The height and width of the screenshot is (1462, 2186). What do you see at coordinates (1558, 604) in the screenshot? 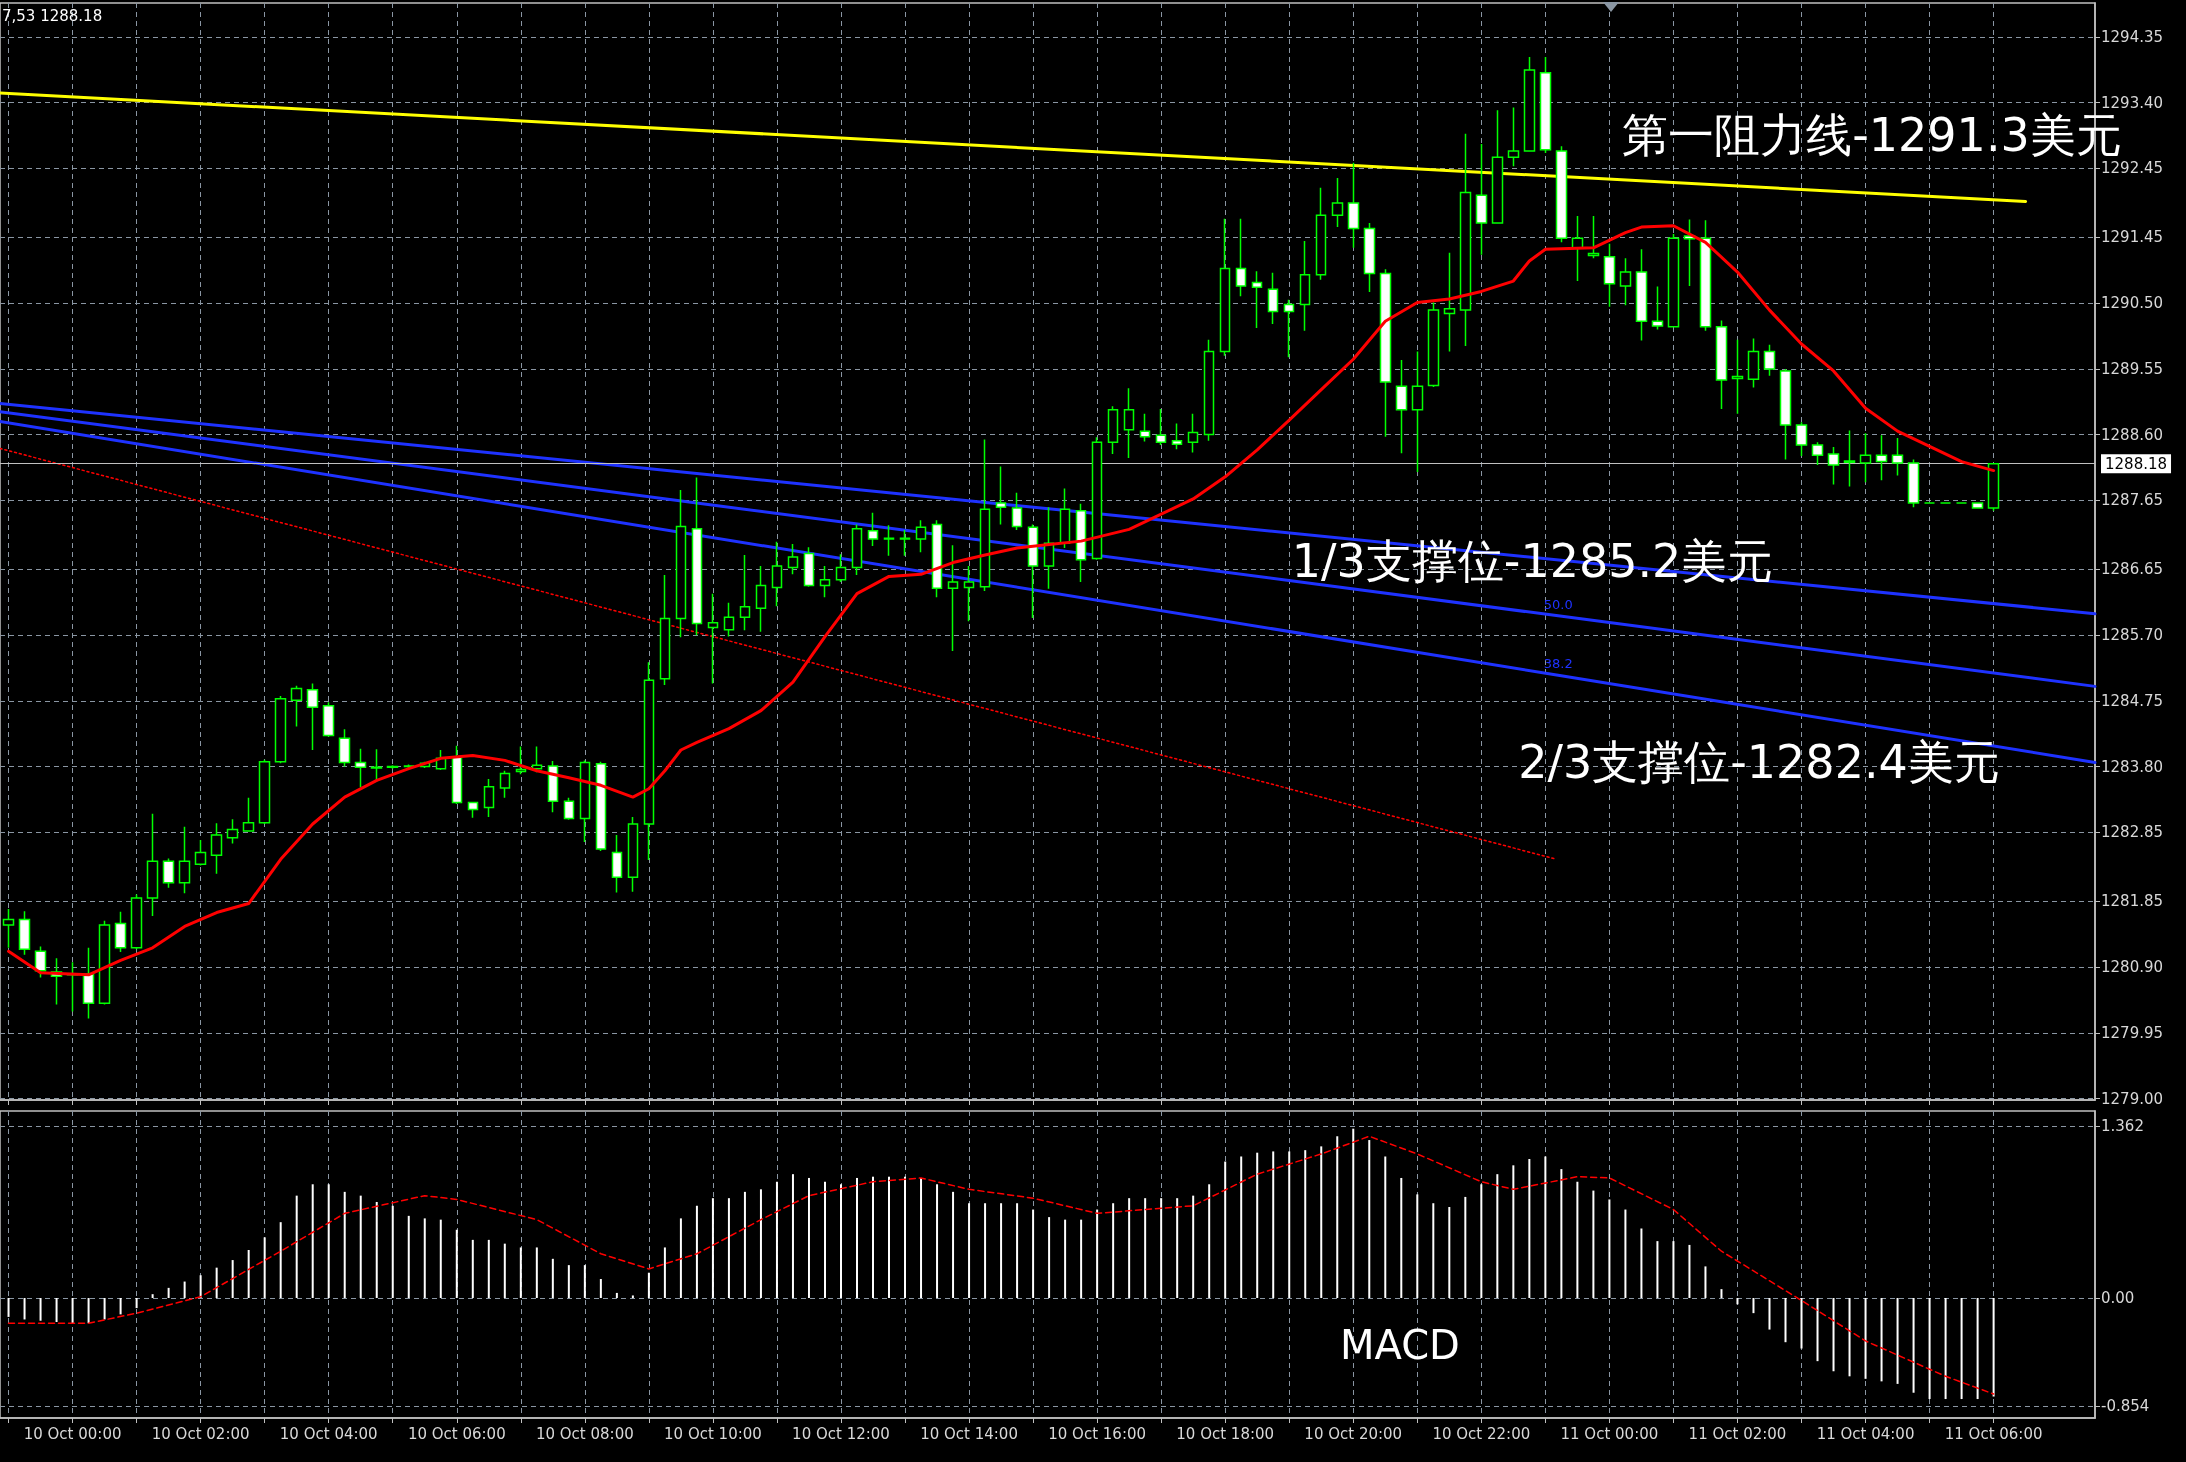
I see `series-label: 50.0` at bounding box center [1558, 604].